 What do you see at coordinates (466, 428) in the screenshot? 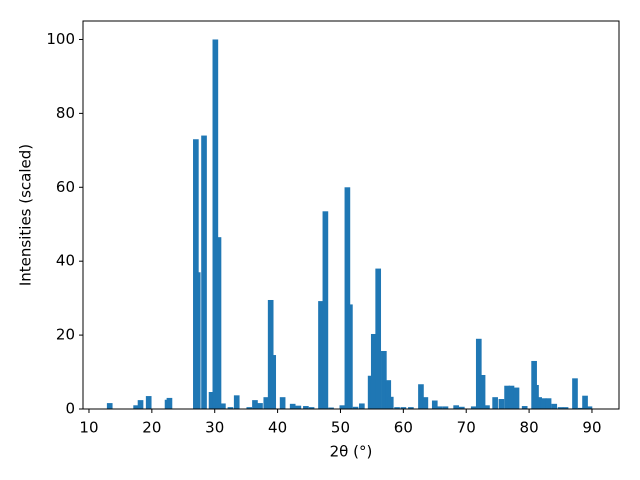
I see `x-tick-label: 70` at bounding box center [466, 428].